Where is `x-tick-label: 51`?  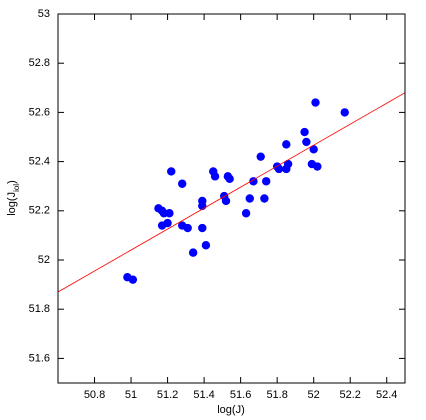 x-tick-label: 51 is located at coordinates (131, 395).